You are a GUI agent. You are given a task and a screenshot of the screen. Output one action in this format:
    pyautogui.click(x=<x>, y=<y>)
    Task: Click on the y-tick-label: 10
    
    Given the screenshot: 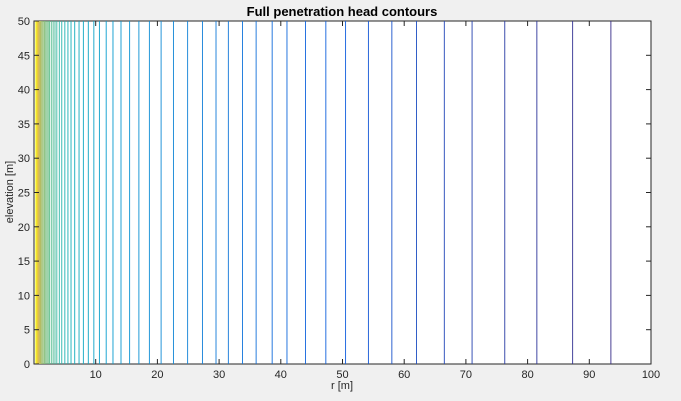 What is the action you would take?
    pyautogui.click(x=24, y=296)
    